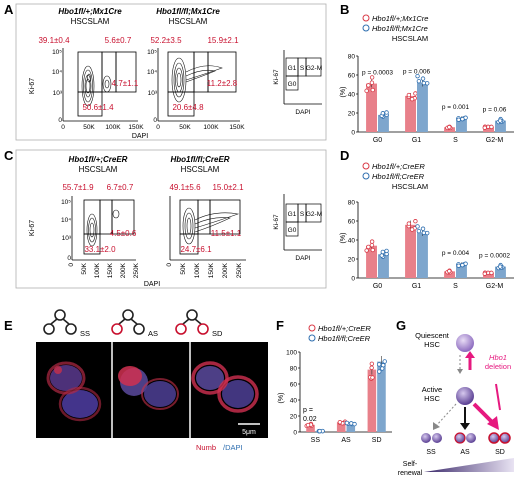  What do you see at coordinates (292, 214) in the screenshot?
I see `c-schema-g1: G1` at bounding box center [292, 214].